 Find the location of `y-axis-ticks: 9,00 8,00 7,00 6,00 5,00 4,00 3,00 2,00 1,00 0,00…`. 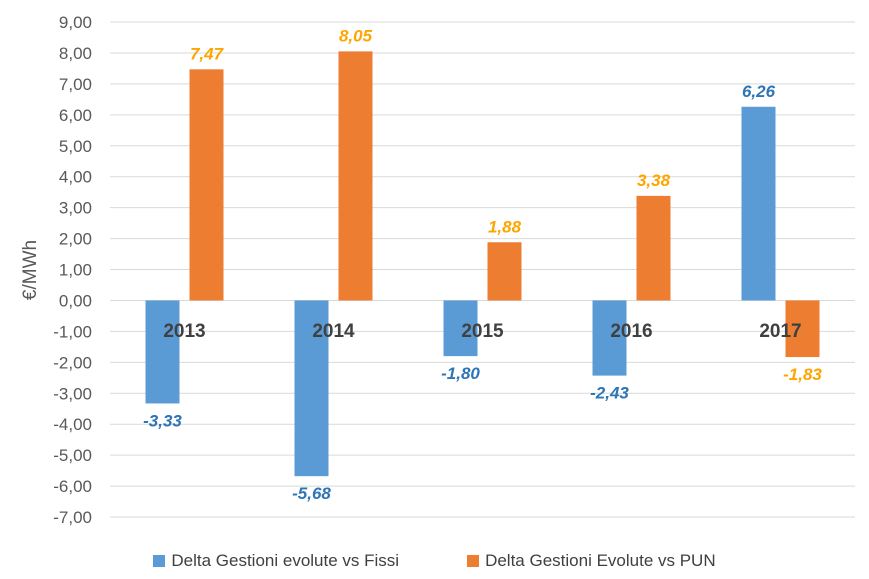

y-axis-ticks: 9,00 8,00 7,00 6,00 5,00 4,00 3,00 2,00 1,00 0,00… is located at coordinates (72, 270).